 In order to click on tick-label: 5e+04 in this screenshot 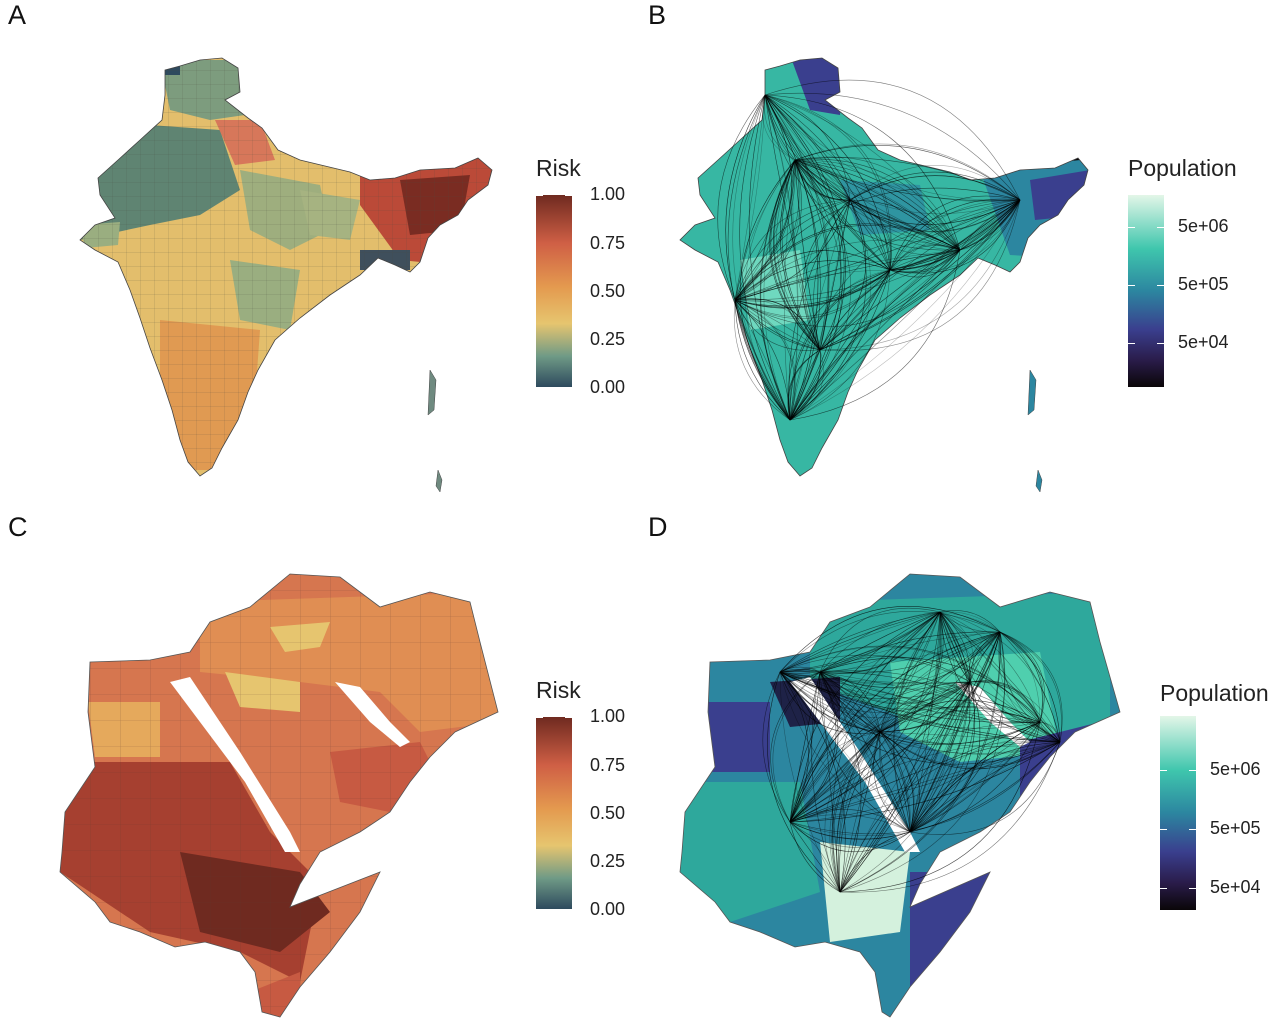, I will do `click(1235, 887)`.